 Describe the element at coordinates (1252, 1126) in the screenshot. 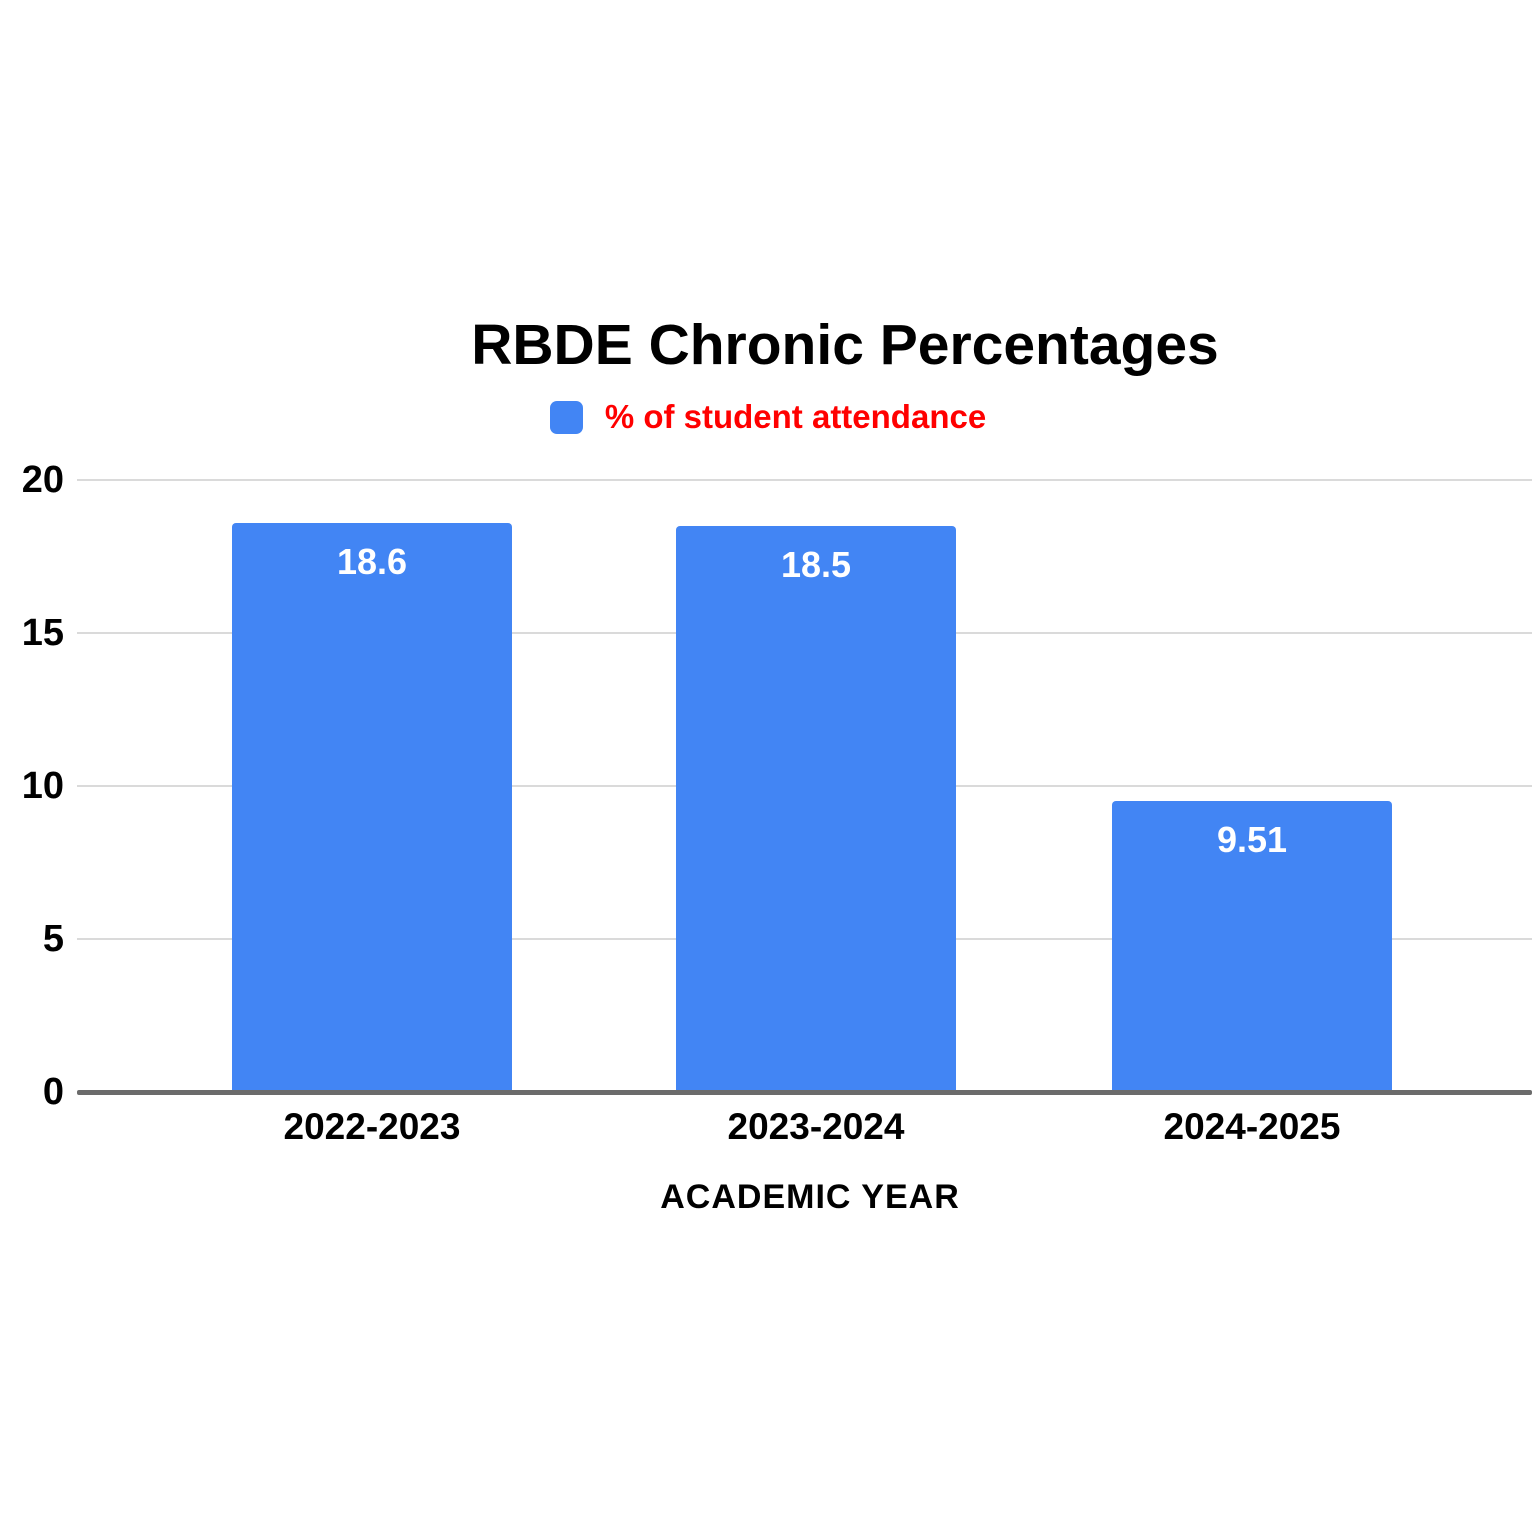

I see `x-category-label: 2024-2025` at that location.